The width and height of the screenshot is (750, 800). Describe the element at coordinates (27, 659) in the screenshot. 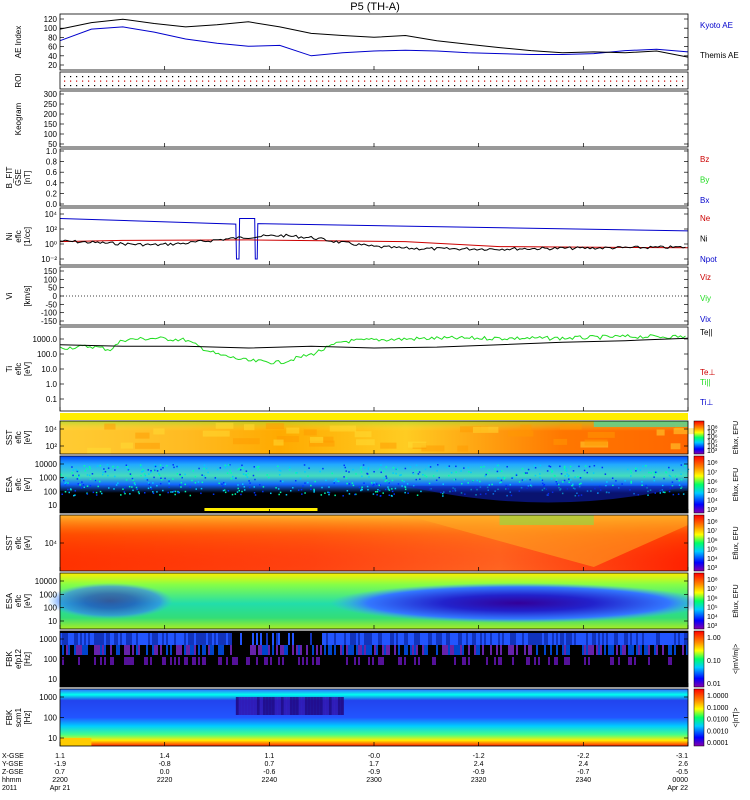

I see `fbk1-ylabel-line-2: [Hz]` at that location.